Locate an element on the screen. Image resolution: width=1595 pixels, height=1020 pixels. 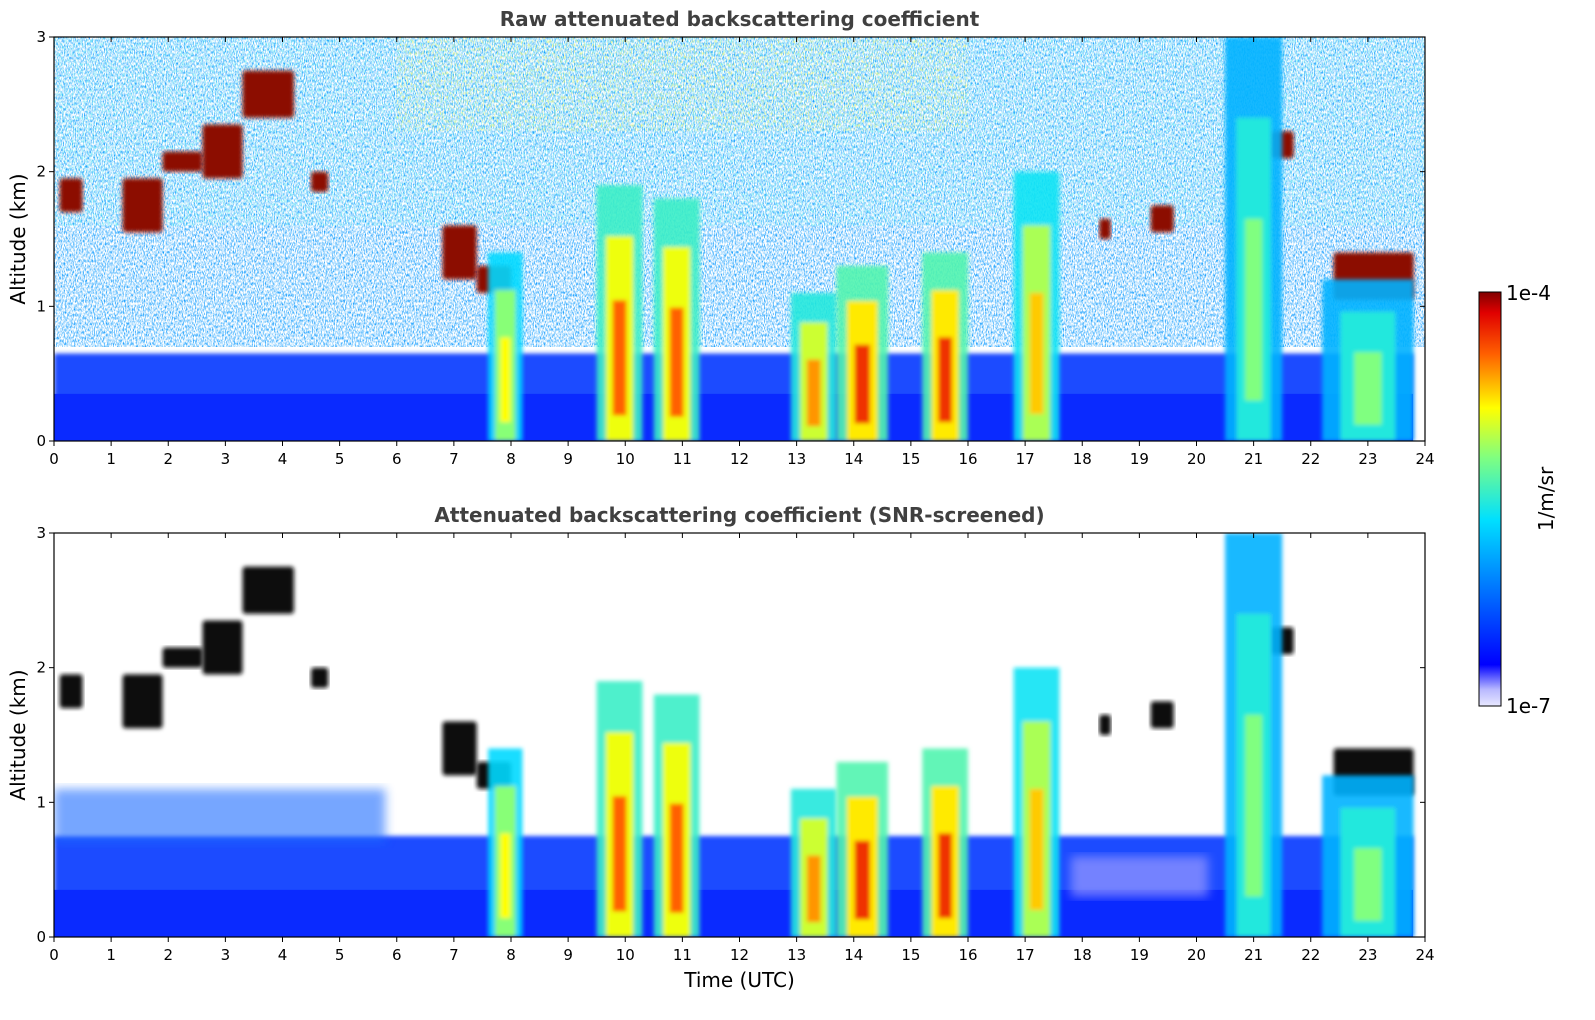
colorbar: 1e-4 1e-7 1/m/sr is located at coordinates (1518, 499).